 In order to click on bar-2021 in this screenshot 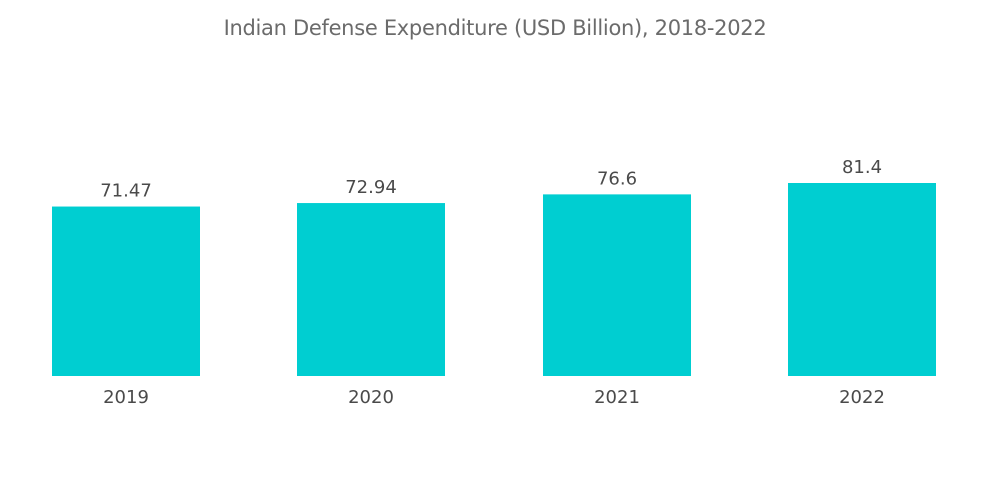, I will do `click(617, 285)`.